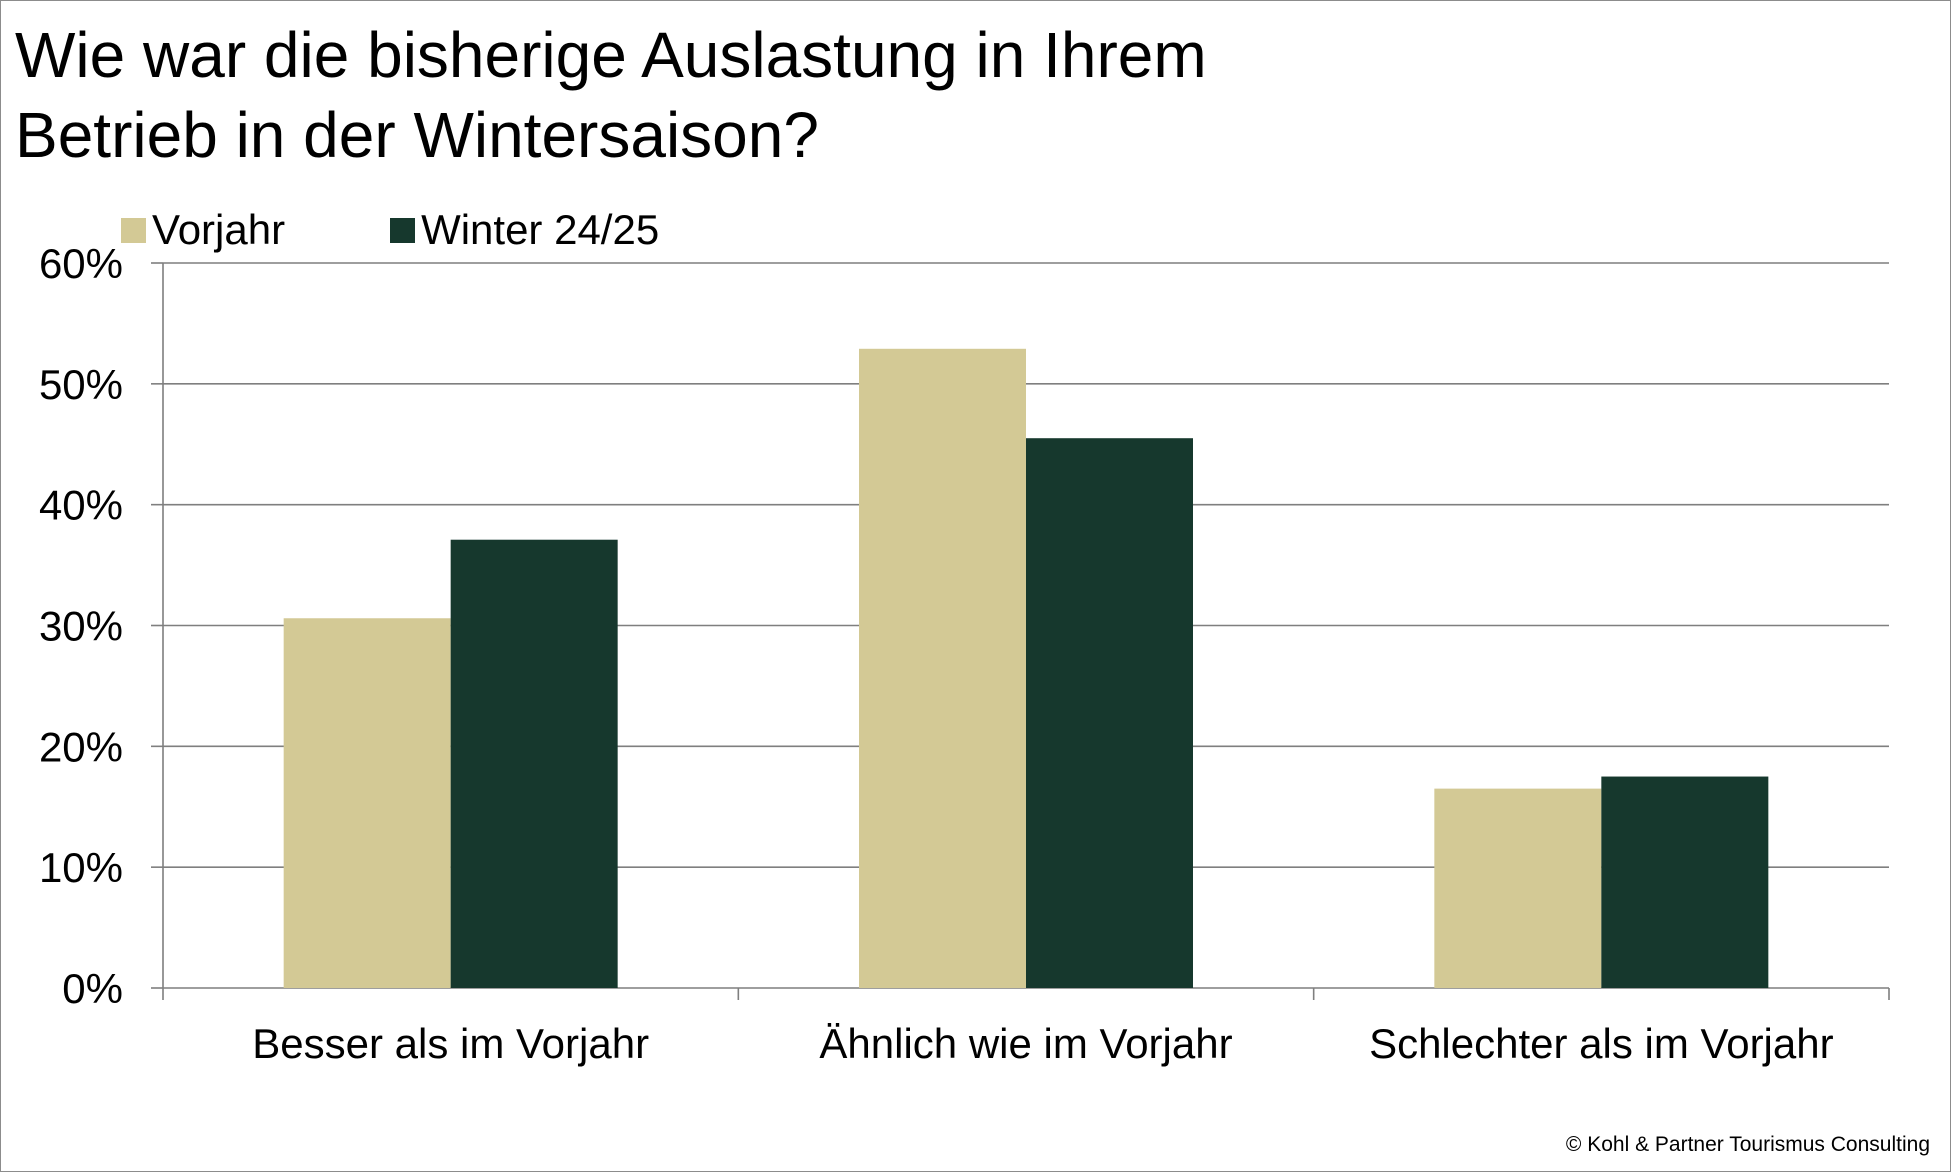  What do you see at coordinates (540, 229) in the screenshot?
I see `legend-label-winter: Winter 24/25` at bounding box center [540, 229].